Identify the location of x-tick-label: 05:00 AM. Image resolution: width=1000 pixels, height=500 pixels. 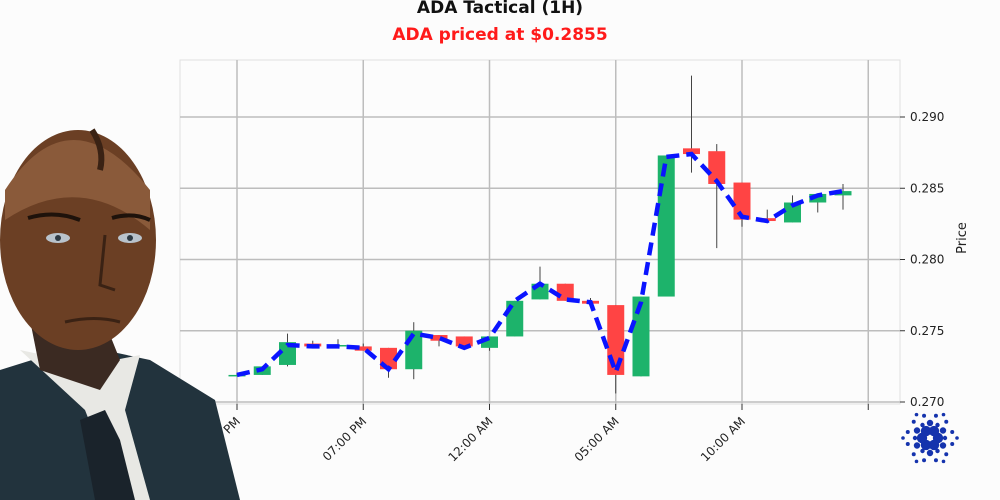
(597, 439).